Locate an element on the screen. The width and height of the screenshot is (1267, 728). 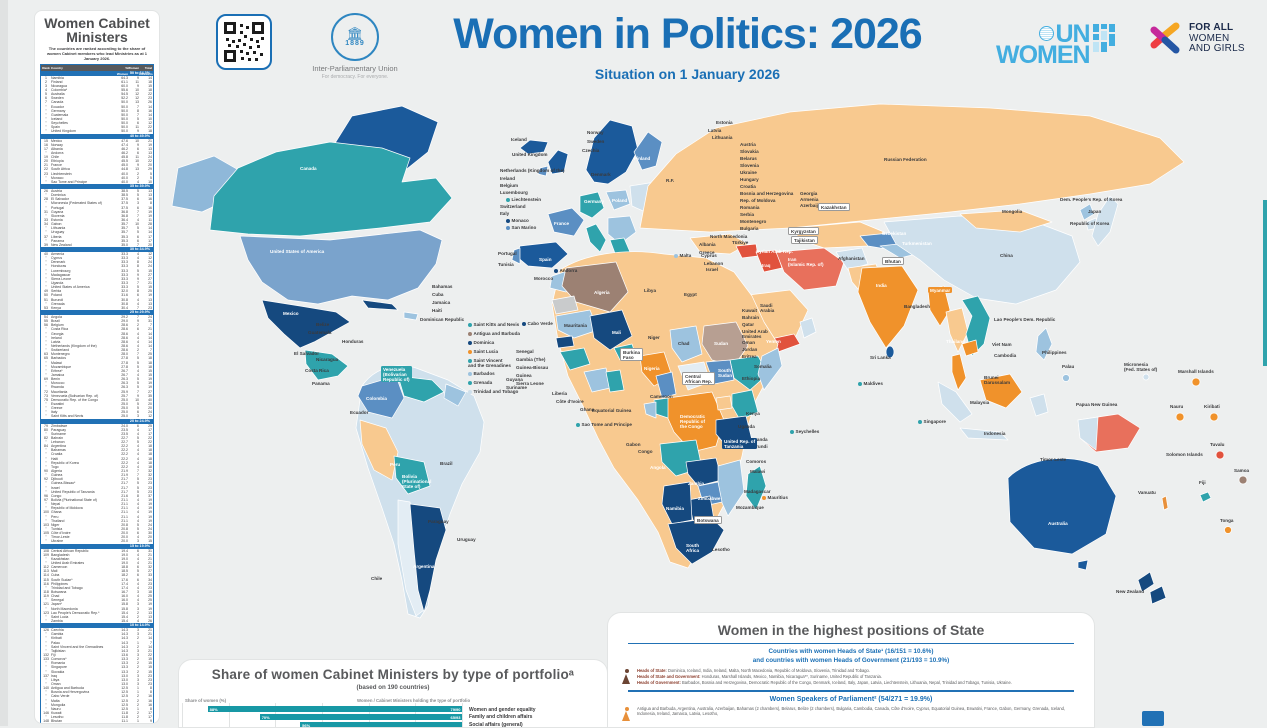
state-panel-title: Women in the highest positions of State is located at coordinates (851, 630).